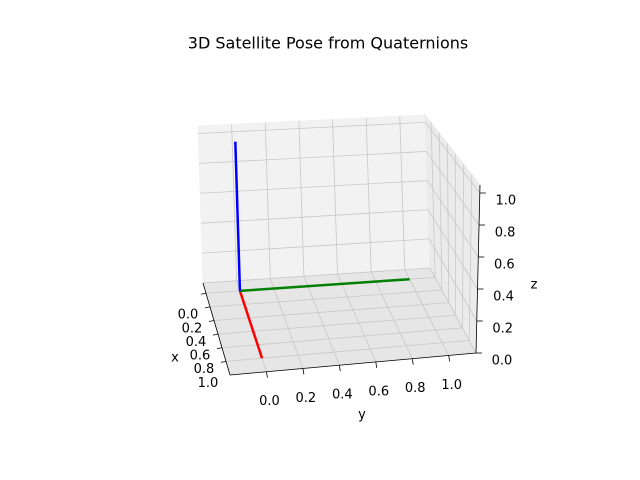  What do you see at coordinates (200, 356) in the screenshot?
I see `x-tick-label: 0.6` at bounding box center [200, 356].